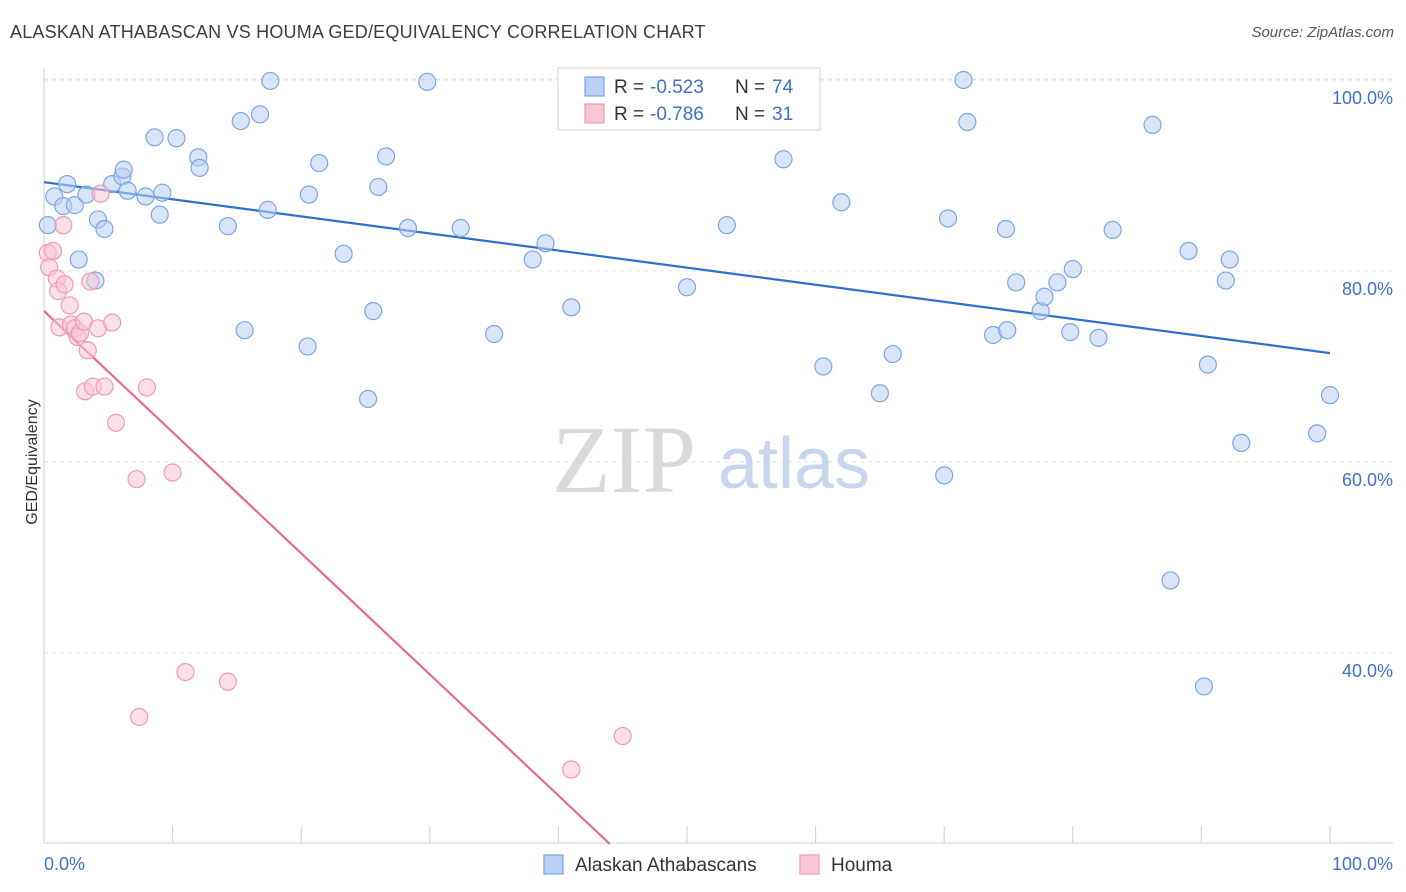  What do you see at coordinates (862, 865) in the screenshot?
I see `bottom-legend-label-houma: Houma` at bounding box center [862, 865].